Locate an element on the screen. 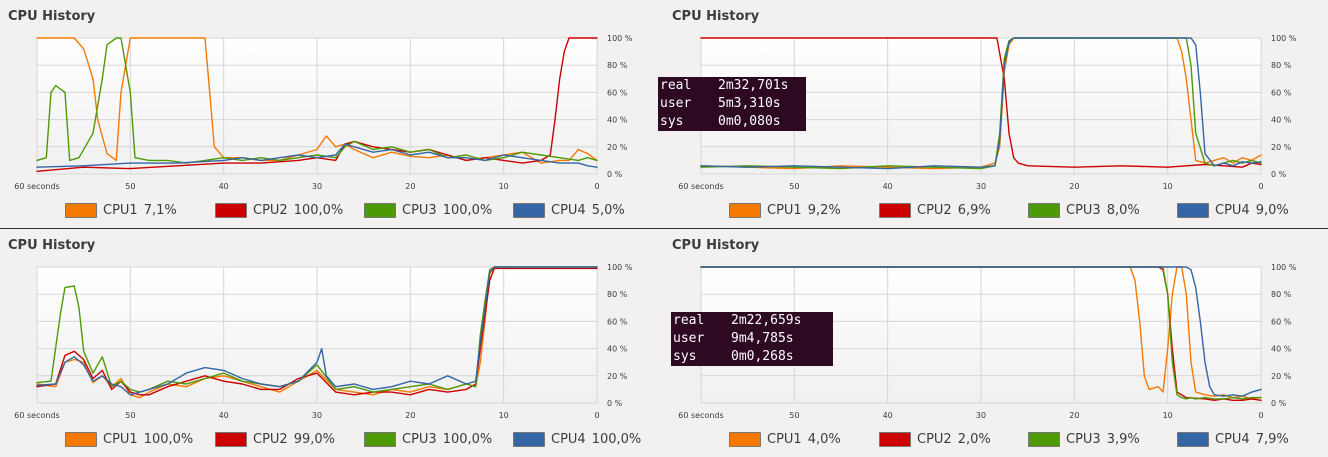 Image resolution: width=1328 pixels, height=457 pixels. legend-item-cpu2: CPU2 6,9% is located at coordinates (935, 210).